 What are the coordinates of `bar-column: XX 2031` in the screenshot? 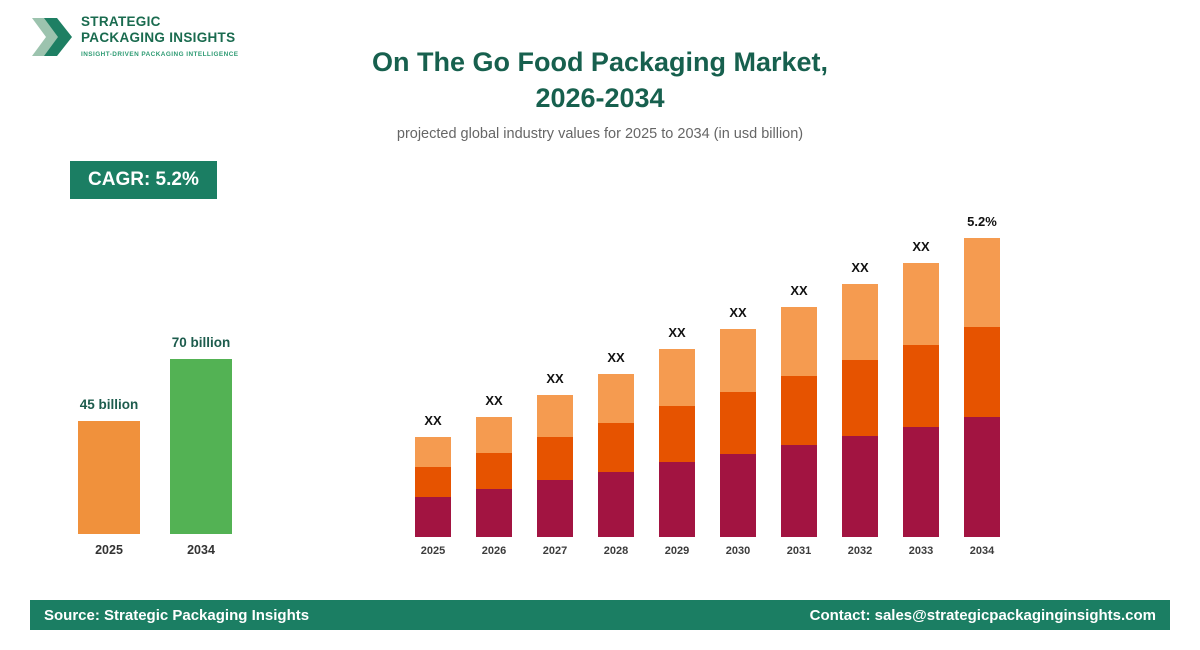 It's located at (799, 420).